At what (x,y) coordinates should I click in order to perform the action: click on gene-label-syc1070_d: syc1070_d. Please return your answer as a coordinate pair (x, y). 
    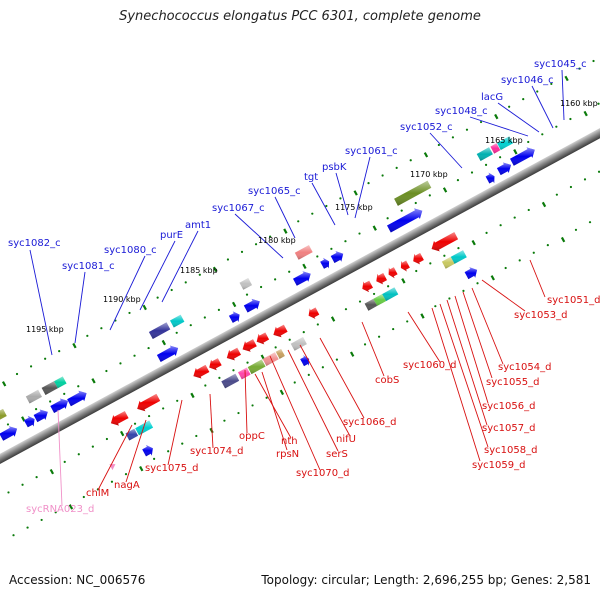
    Looking at the image, I should click on (322, 473).